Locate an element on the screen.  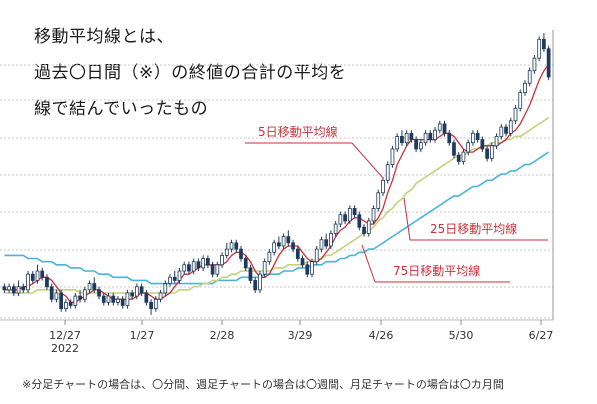
annotation-label: 25日移動平均線 is located at coordinates (473, 228).